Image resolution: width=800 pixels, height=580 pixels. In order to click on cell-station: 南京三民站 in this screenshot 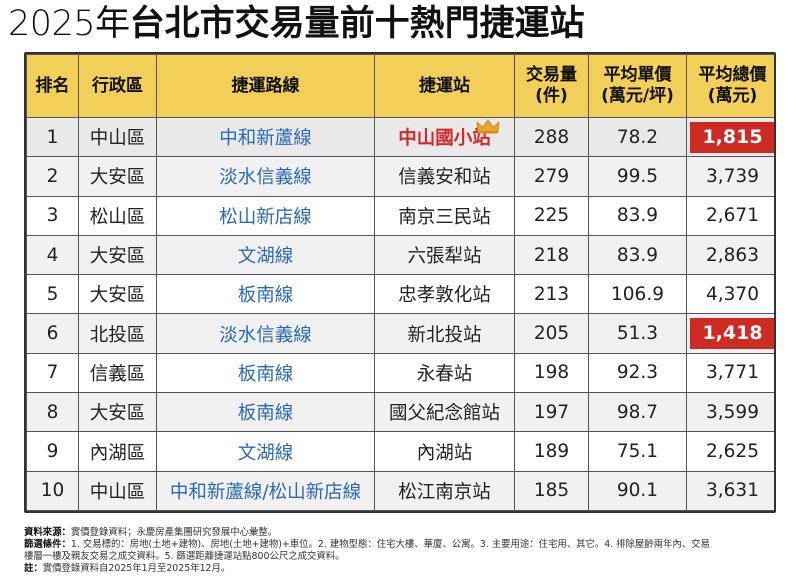, I will do `click(444, 215)`.